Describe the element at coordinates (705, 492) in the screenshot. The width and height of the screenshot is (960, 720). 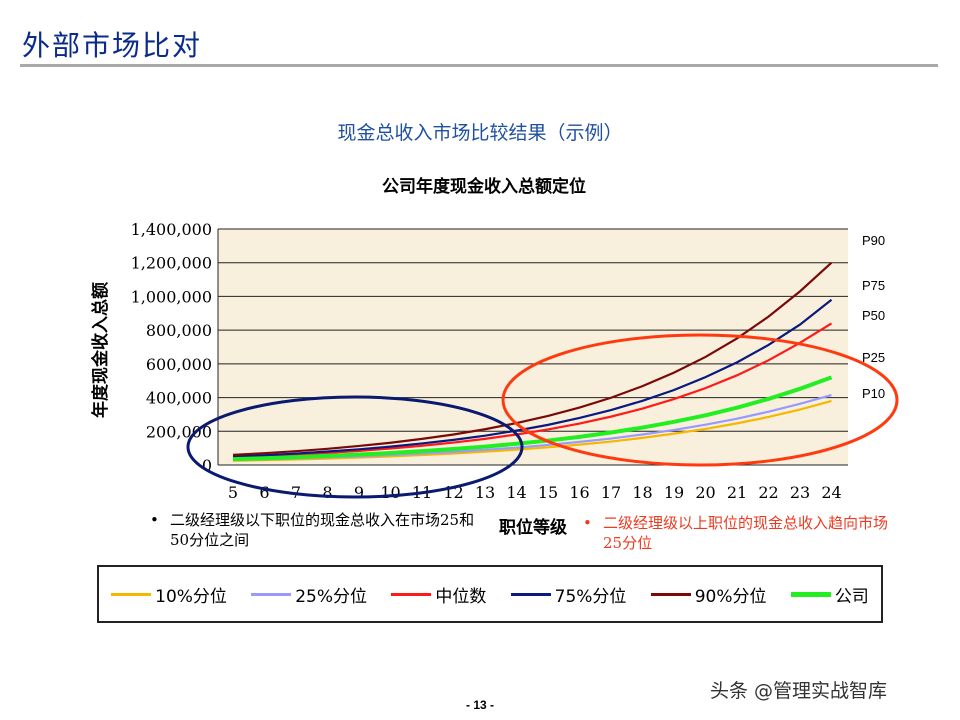
I see `x-tick-label: 20` at that location.